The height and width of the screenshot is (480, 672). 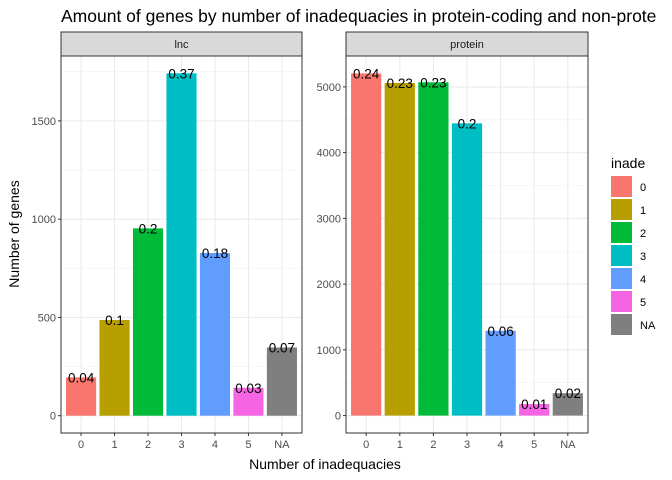 What do you see at coordinates (329, 154) in the screenshot?
I see `y-tick-label: 4000` at bounding box center [329, 154].